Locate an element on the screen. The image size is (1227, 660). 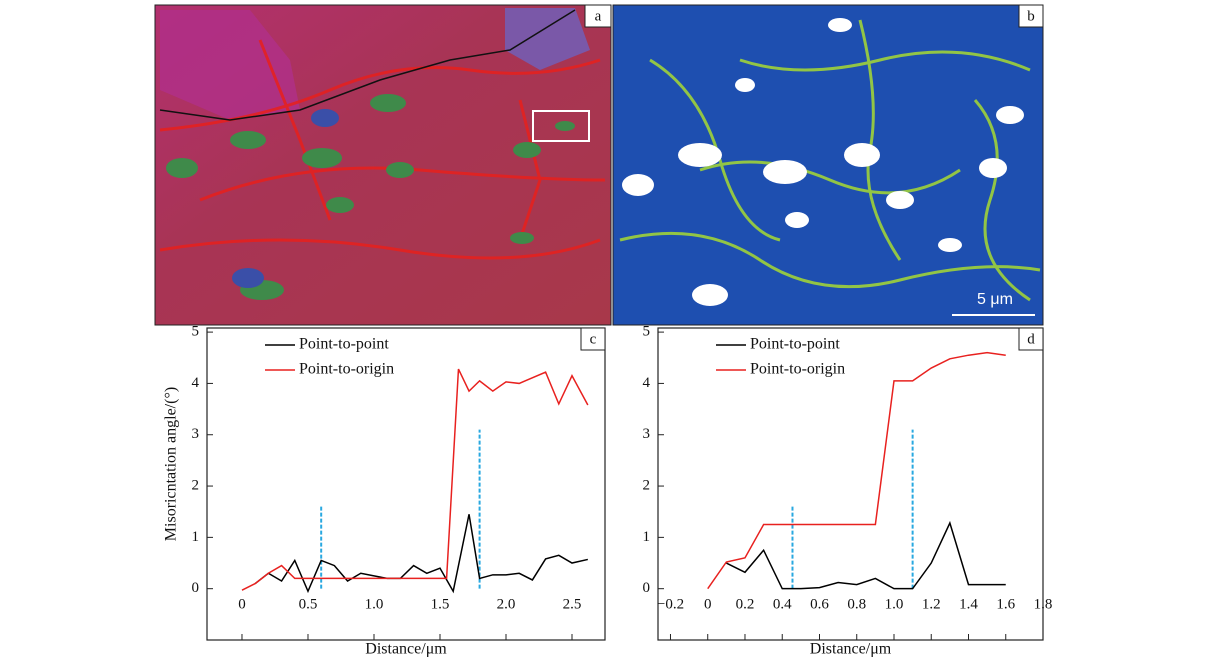
panel-label: a is located at coordinates (598, 16).